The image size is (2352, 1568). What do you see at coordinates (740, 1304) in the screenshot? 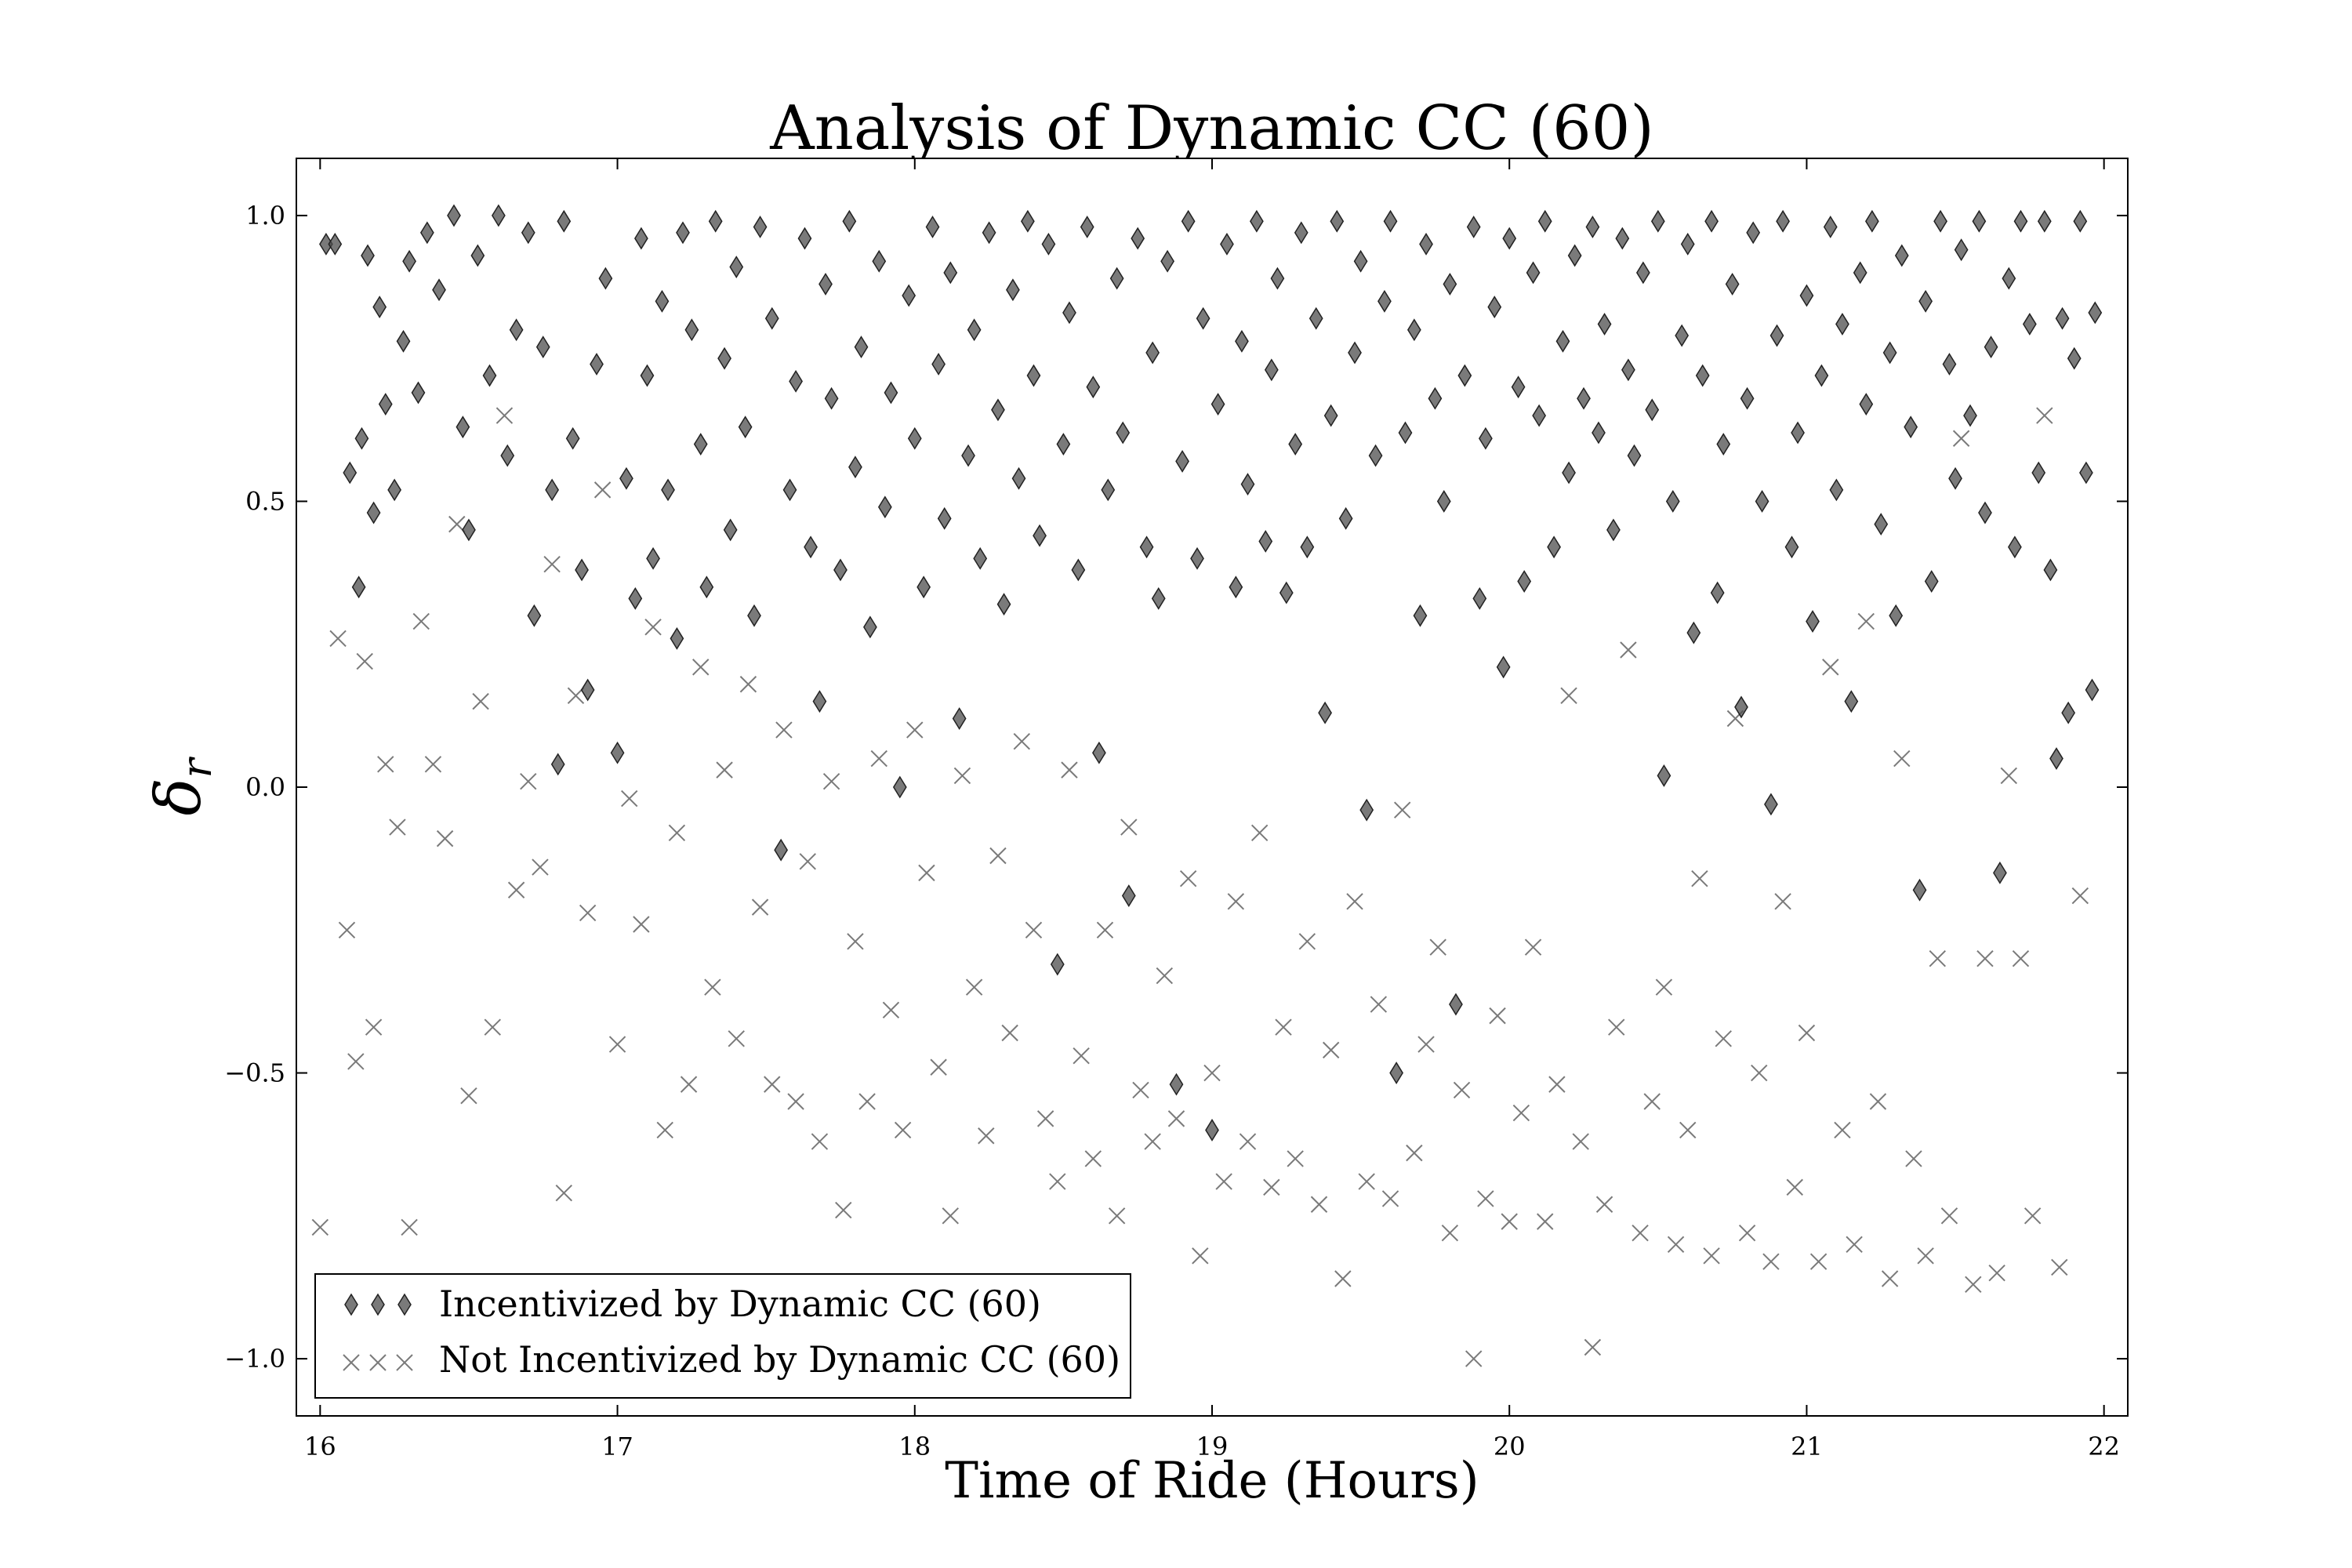
I see `legend-label-incentivized: Incentivized by Dynamic CC (60)` at bounding box center [740, 1304].